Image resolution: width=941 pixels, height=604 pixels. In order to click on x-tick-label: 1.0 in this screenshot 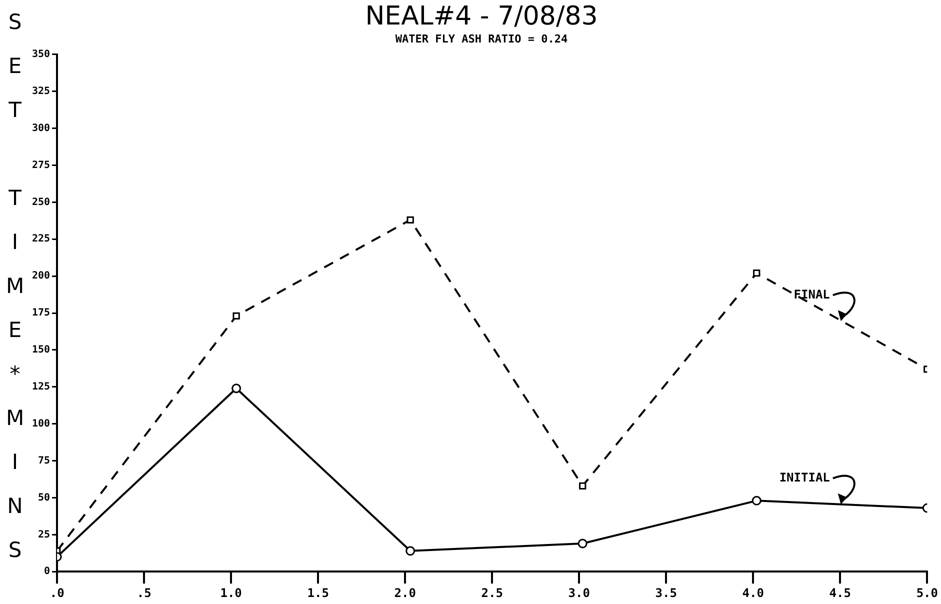, I will do `click(231, 593)`.